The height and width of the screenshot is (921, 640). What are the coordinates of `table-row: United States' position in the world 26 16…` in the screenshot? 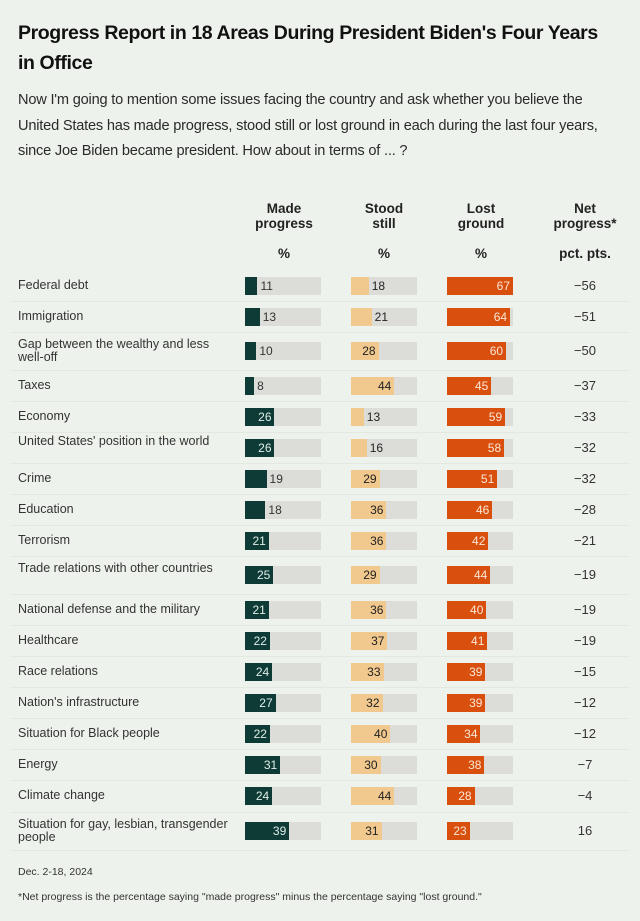 It's located at (320, 448).